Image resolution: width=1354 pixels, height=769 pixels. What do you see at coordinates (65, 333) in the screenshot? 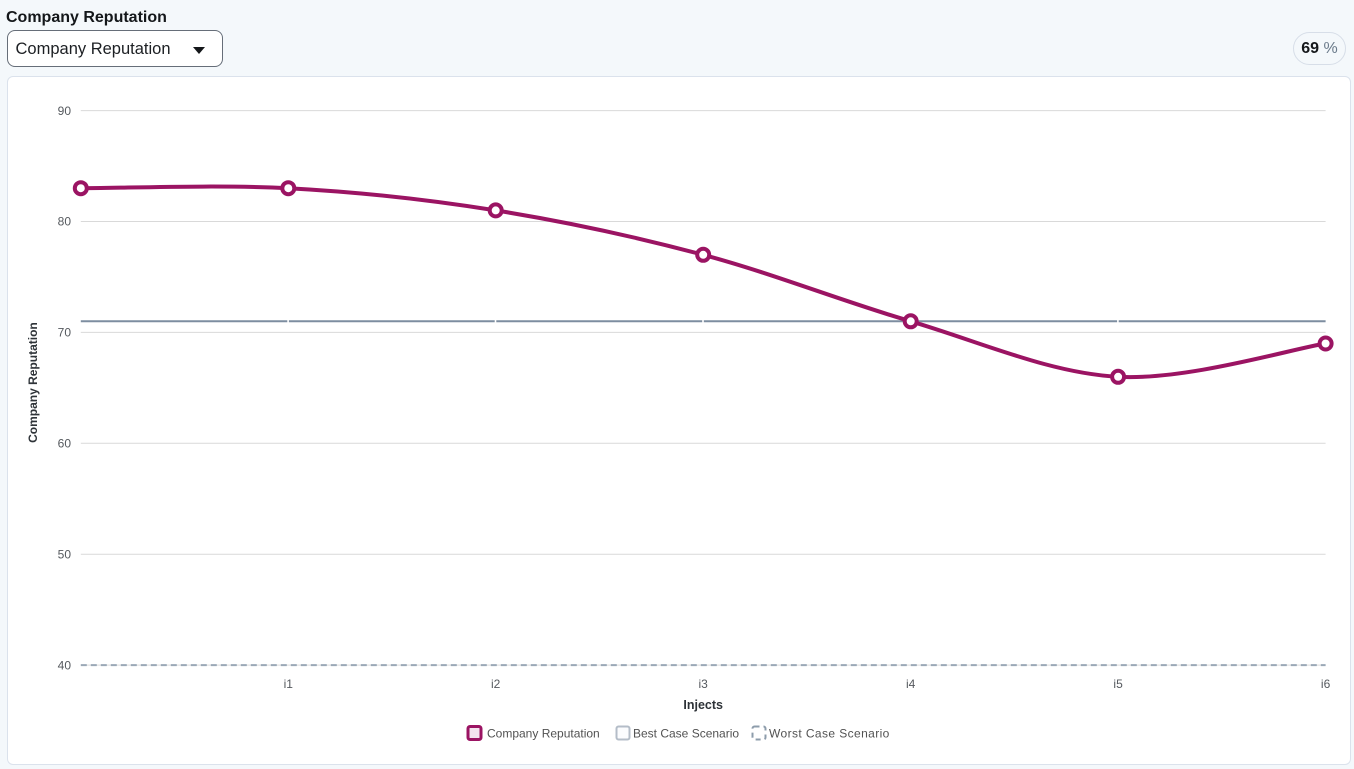
I see `svg-text: 70` at bounding box center [65, 333].